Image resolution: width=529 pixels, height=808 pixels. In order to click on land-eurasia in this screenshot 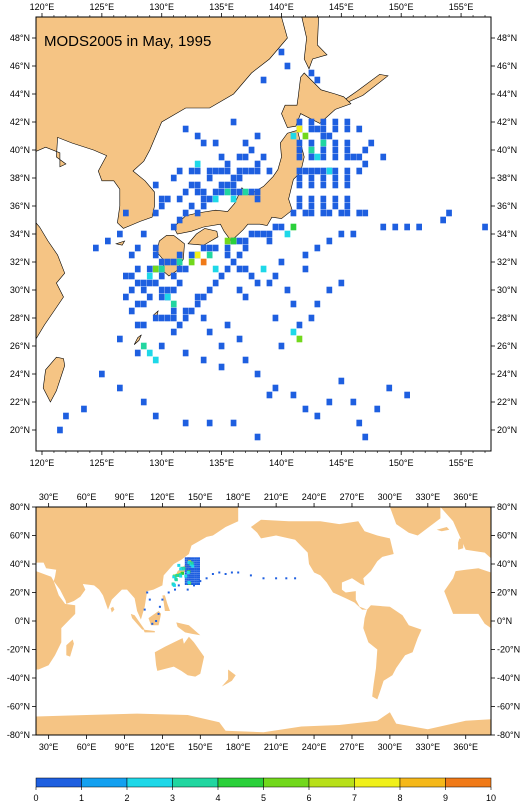, I will do `click(137, 563)`.